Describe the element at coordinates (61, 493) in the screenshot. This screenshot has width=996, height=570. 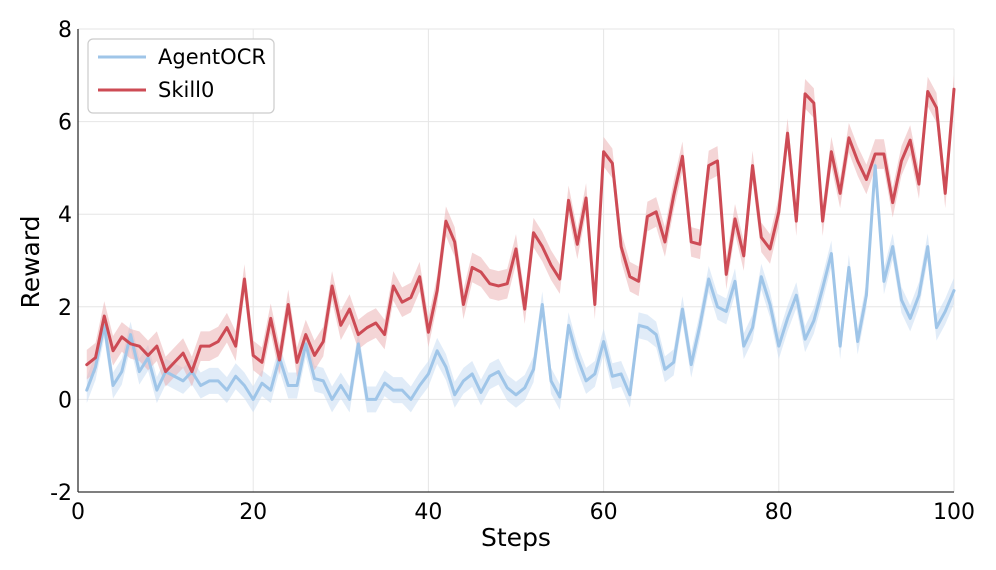
I see `y-tick-label: -2` at that location.